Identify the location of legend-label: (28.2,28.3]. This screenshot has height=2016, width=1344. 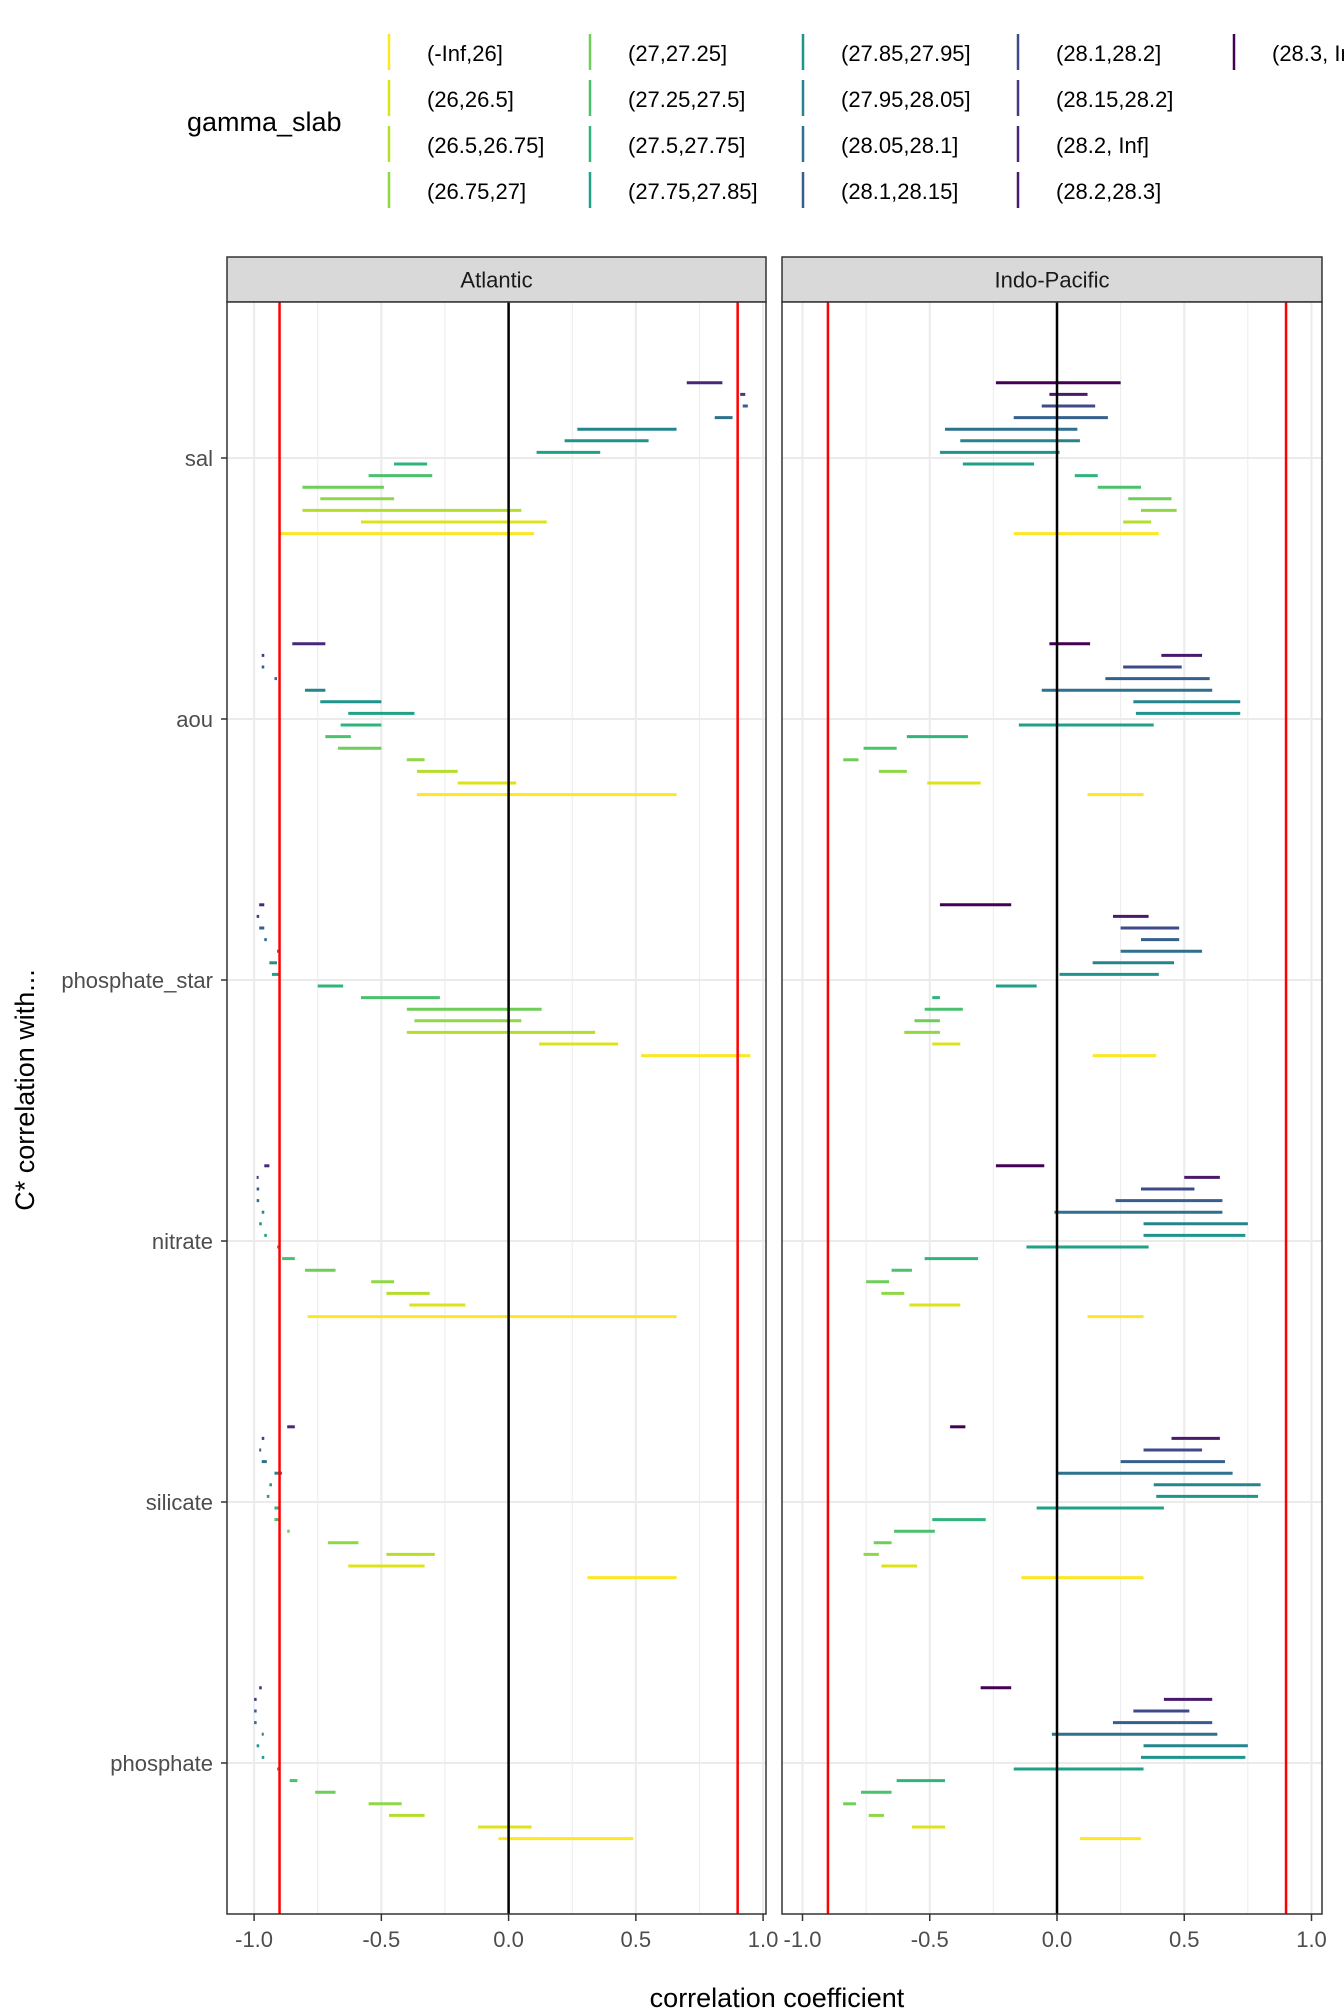
(1108, 191).